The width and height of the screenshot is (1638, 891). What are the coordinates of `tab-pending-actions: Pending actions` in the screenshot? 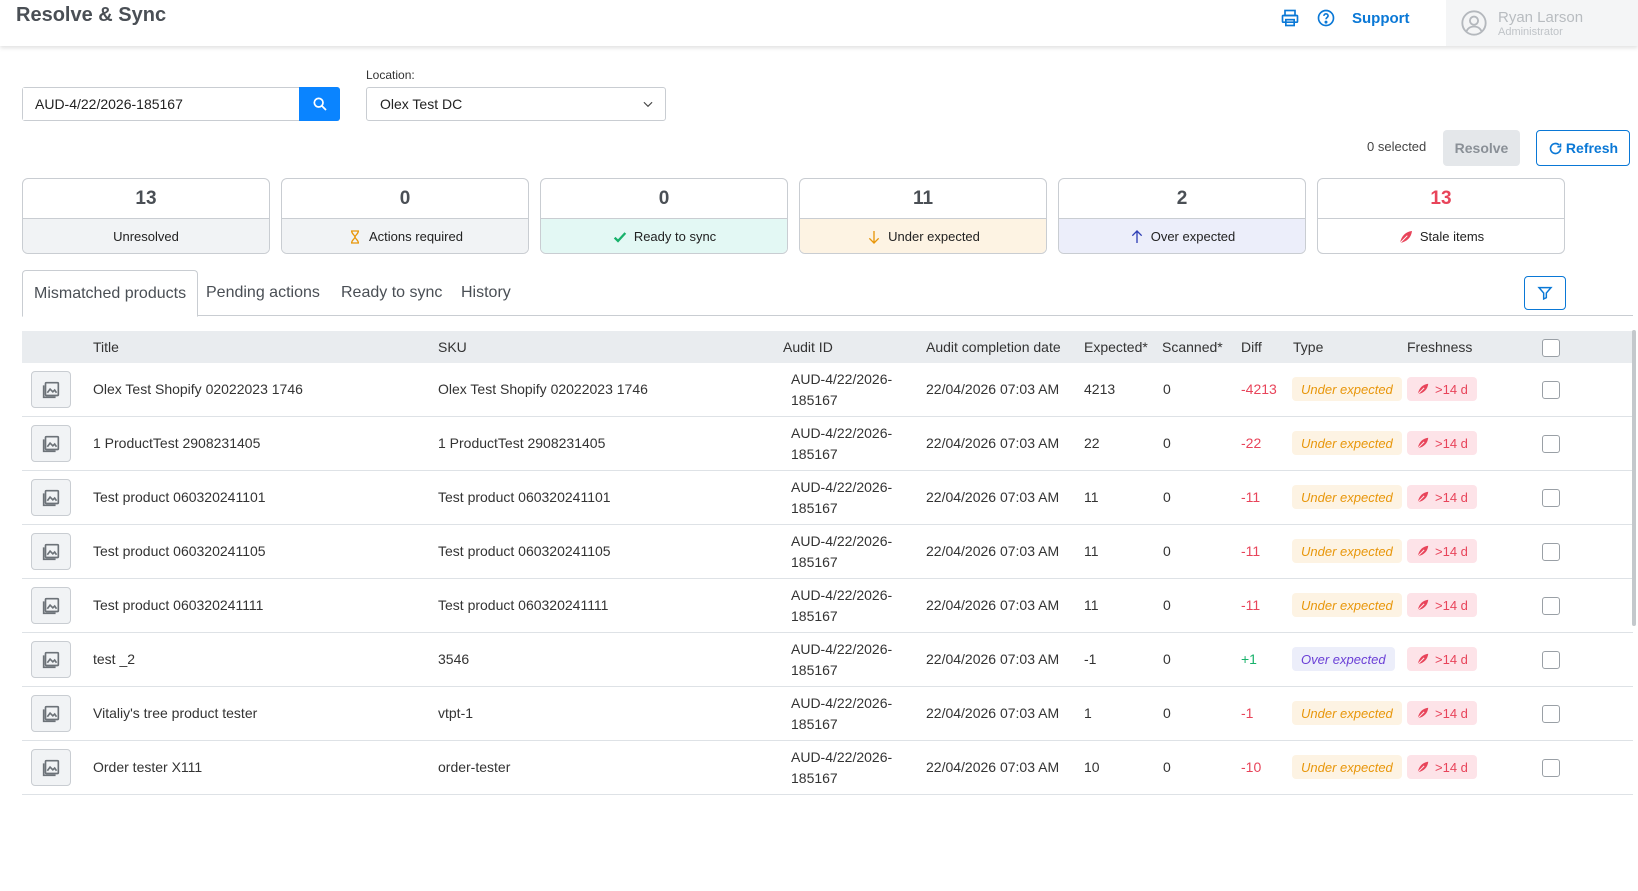 It's located at (263, 292).